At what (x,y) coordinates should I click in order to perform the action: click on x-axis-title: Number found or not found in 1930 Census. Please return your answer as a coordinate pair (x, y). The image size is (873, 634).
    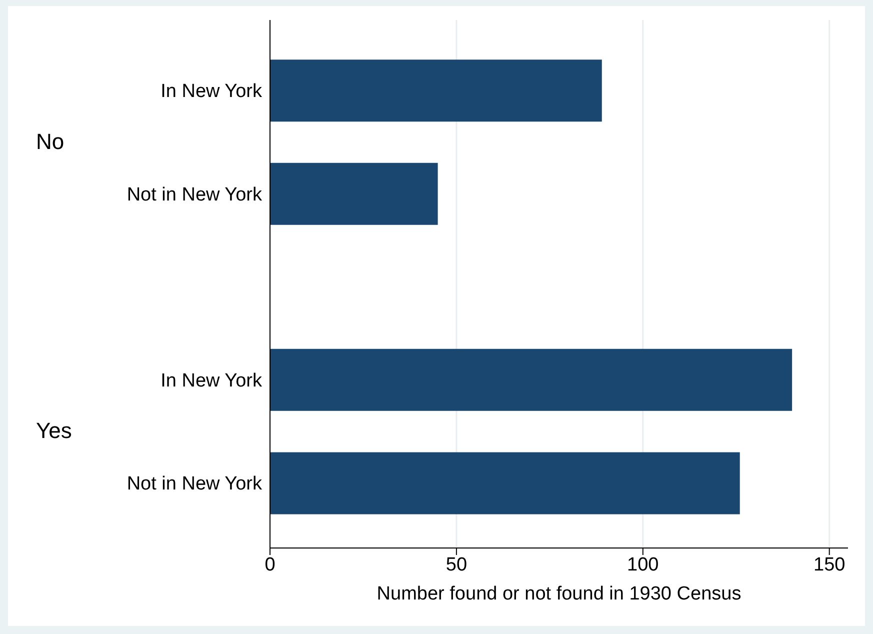
    Looking at the image, I should click on (559, 593).